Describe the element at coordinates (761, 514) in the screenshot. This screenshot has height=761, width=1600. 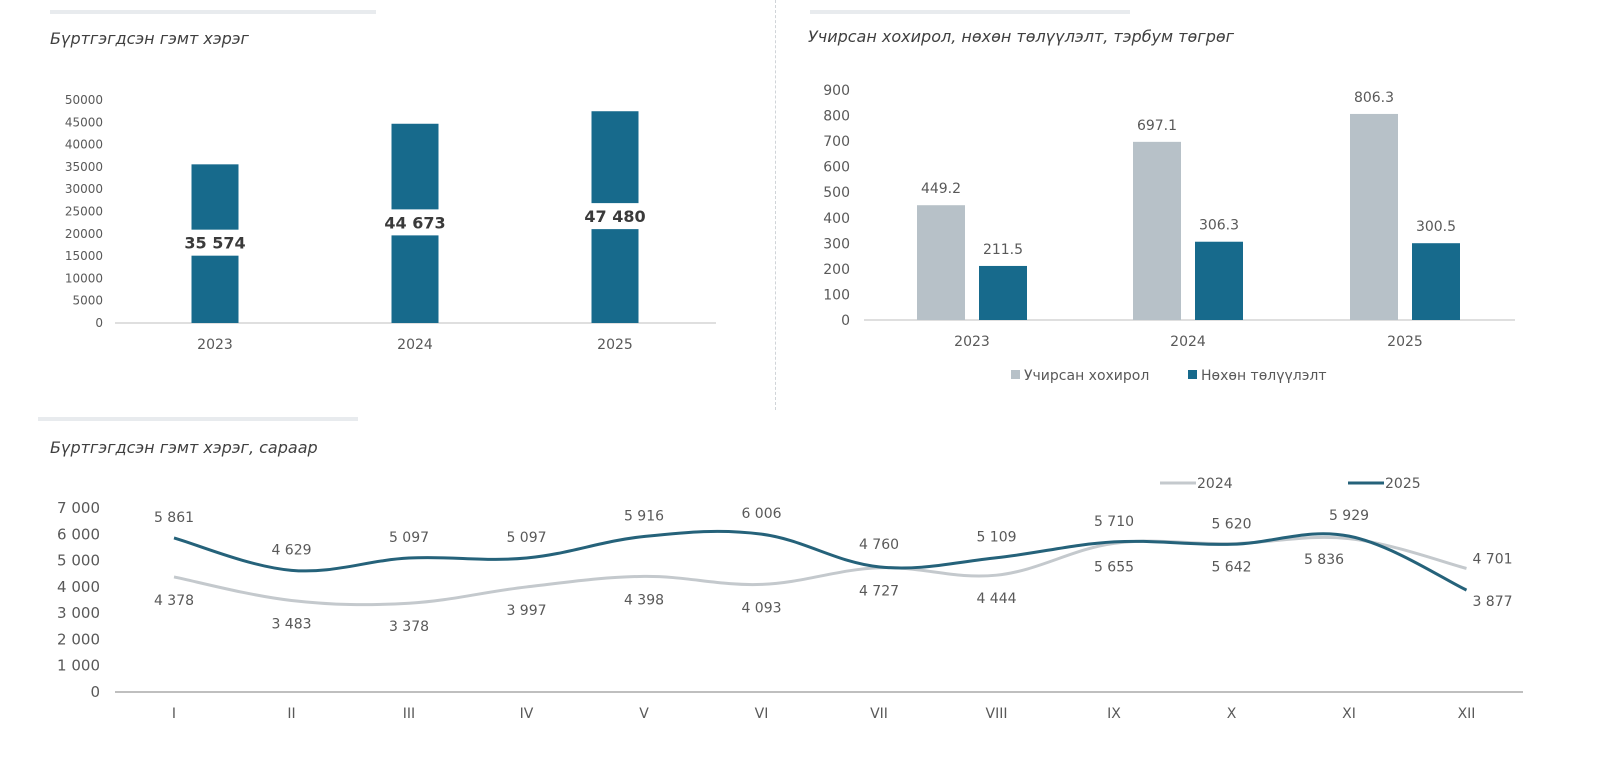
I see `data-label-2025: 6 006` at that location.